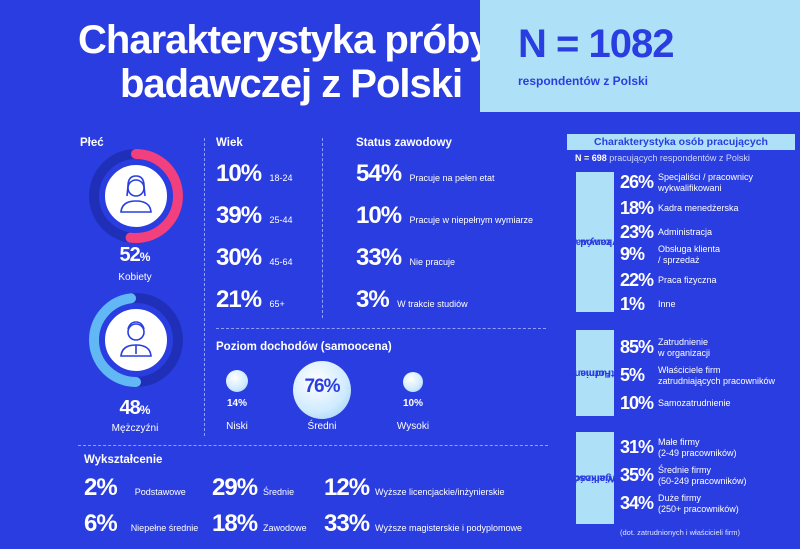  What do you see at coordinates (285, 40) in the screenshot?
I see `title-line-1: Charakterystyka próby` at bounding box center [285, 40].